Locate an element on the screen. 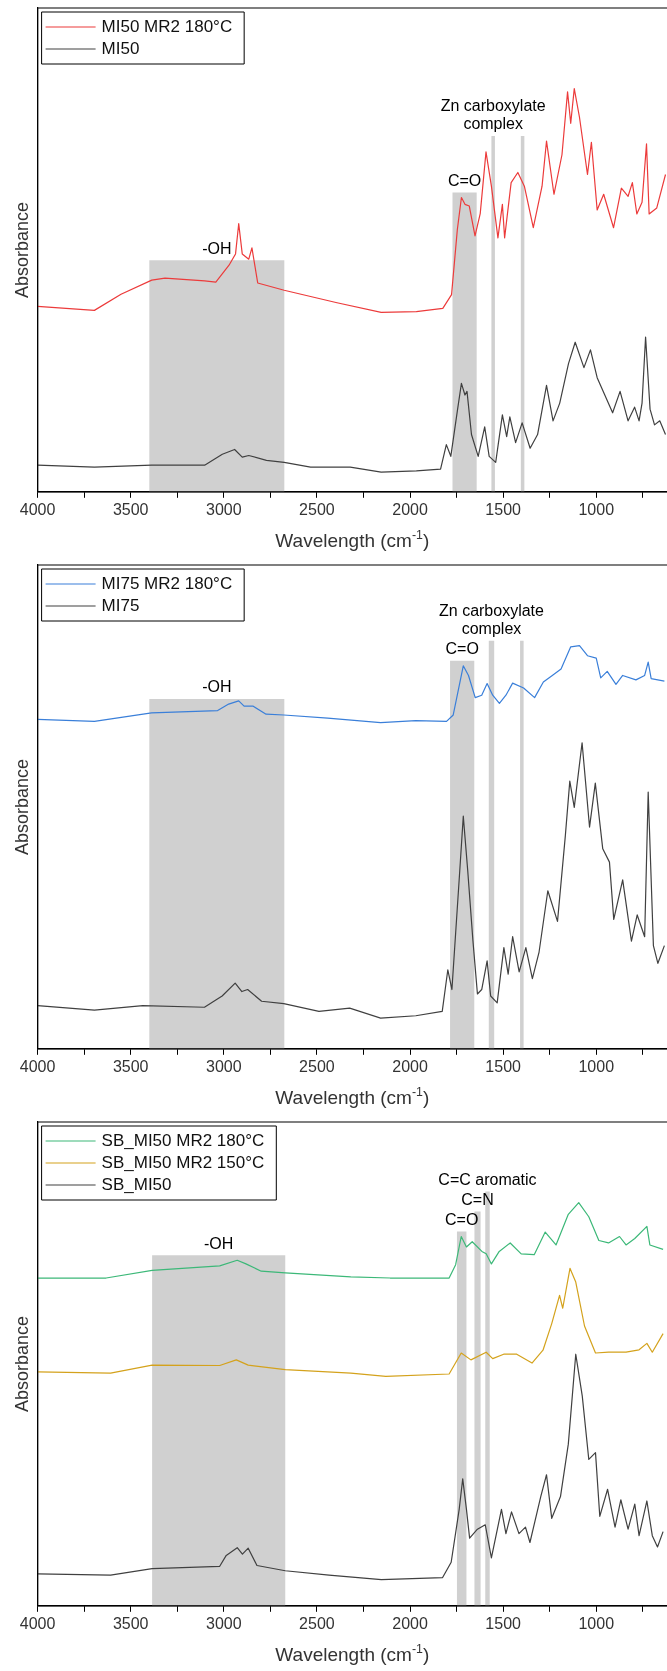 This screenshot has height=1671, width=667. legend-label: SB_MI50 MR2 150°C is located at coordinates (183, 1162).